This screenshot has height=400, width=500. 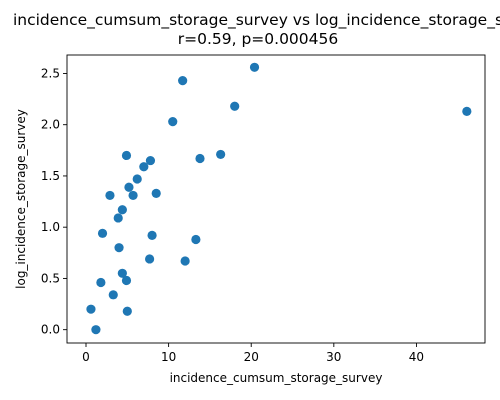 I want to click on y-tick-label: 0.5, so click(x=50, y=278).